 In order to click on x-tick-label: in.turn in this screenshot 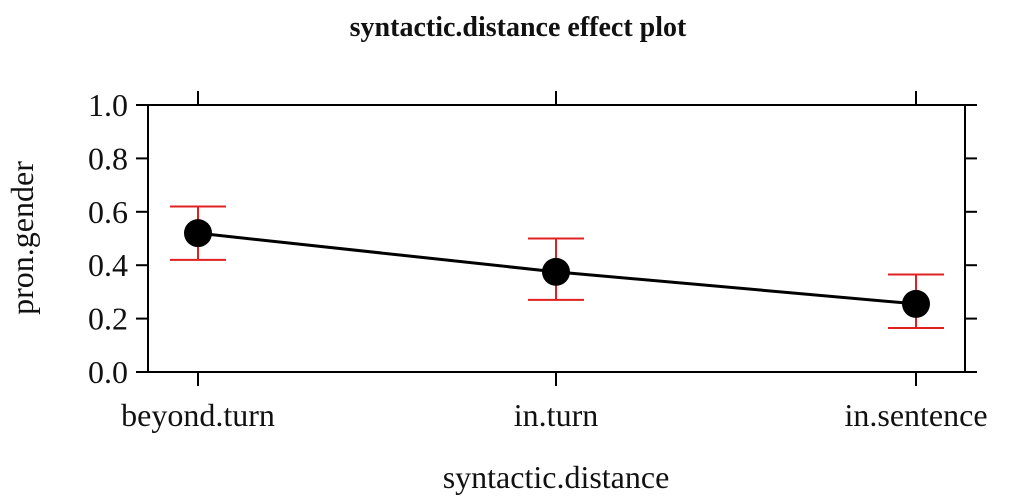, I will do `click(556, 415)`.